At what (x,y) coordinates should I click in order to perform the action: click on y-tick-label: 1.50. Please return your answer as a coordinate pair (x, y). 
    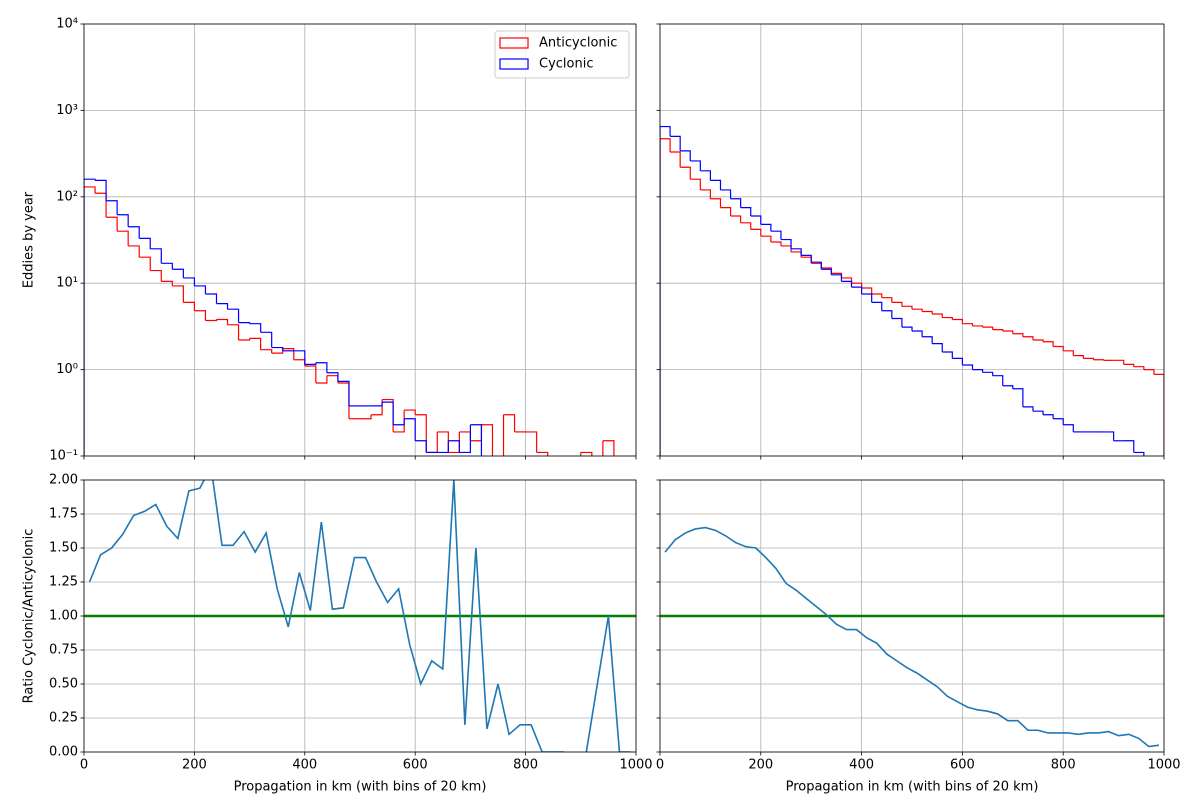
    Looking at the image, I should click on (63, 548).